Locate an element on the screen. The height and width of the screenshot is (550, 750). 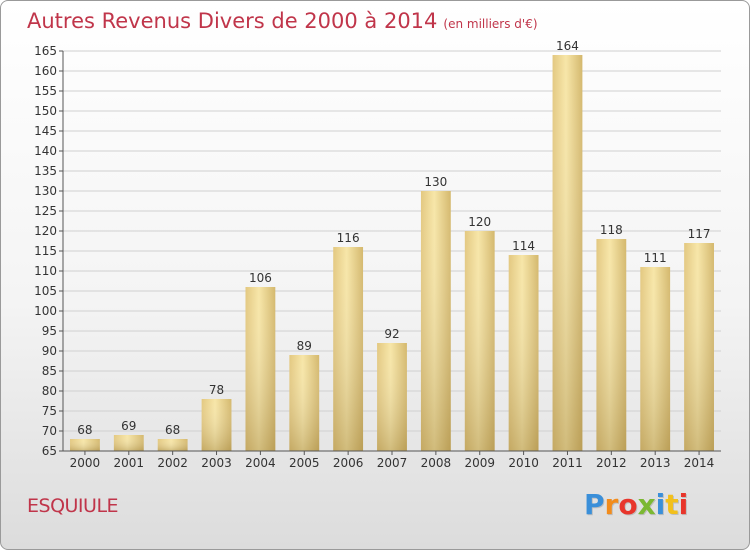
x-tick-label: 2003 is located at coordinates (216, 463).